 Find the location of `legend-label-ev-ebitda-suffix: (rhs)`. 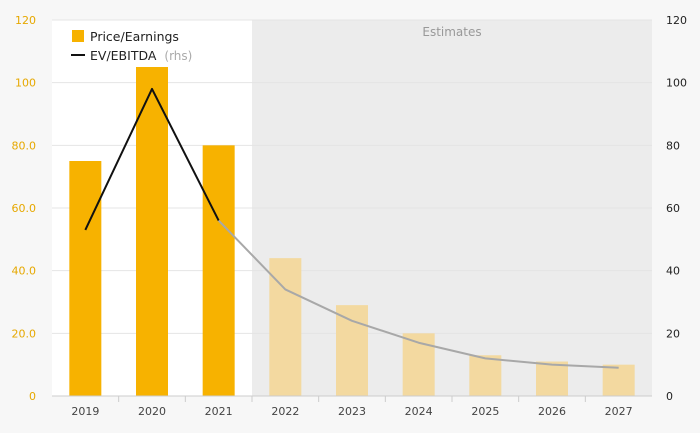

legend-label-ev-ebitda-suffix: (rhs) is located at coordinates (178, 56).